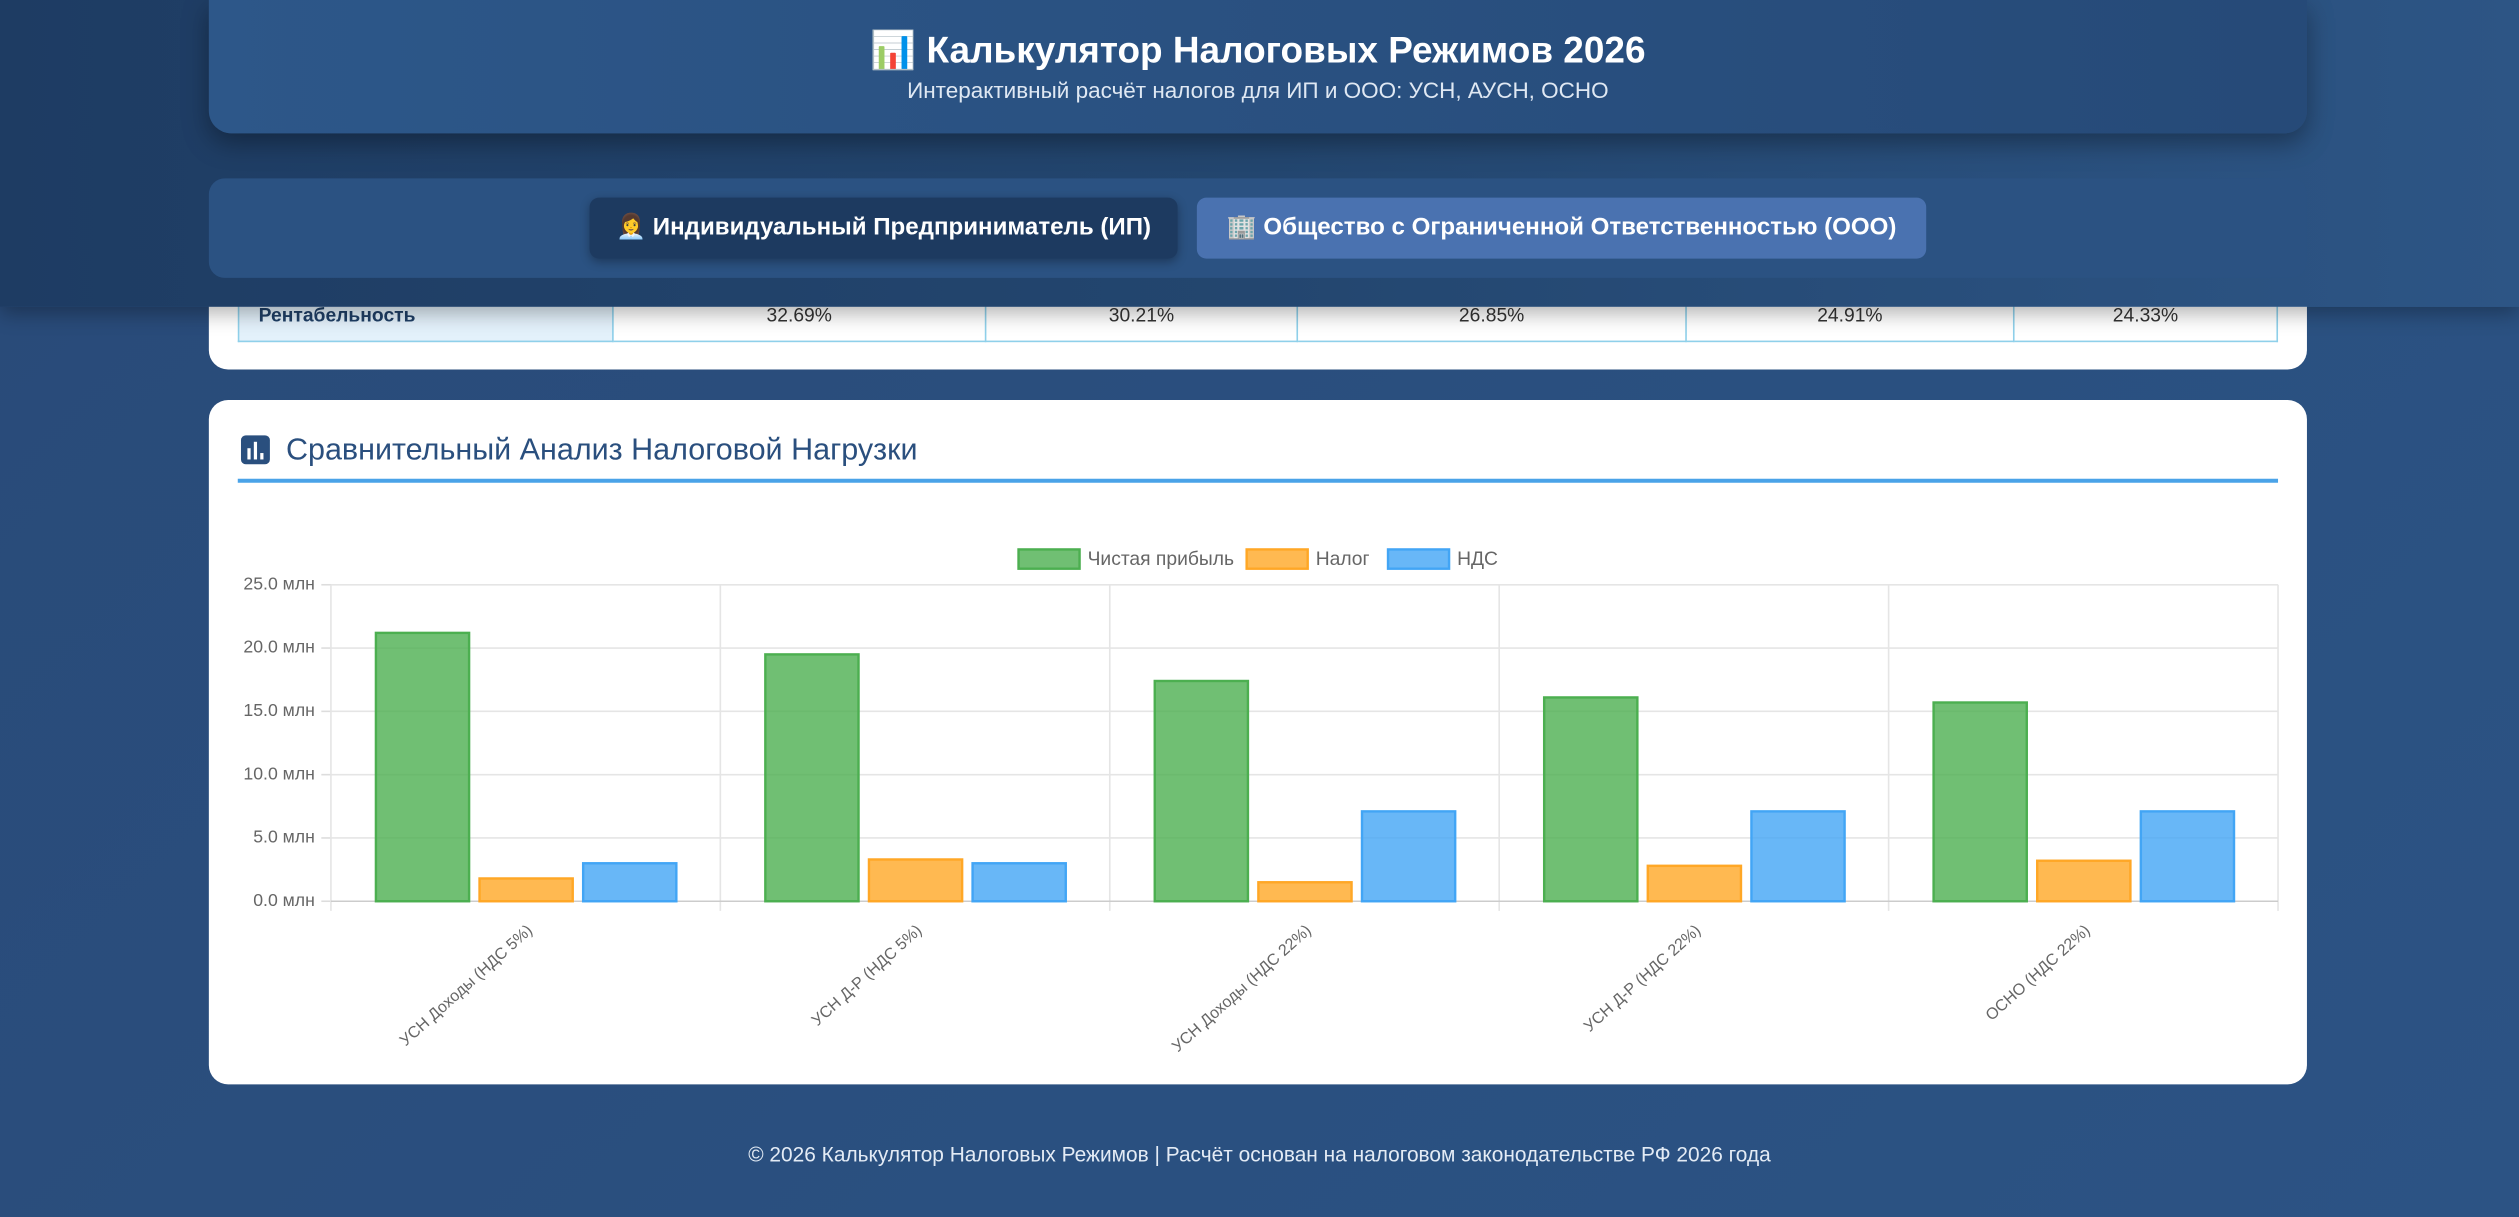 The image size is (2519, 1217). I want to click on title-underline, so click(1258, 480).